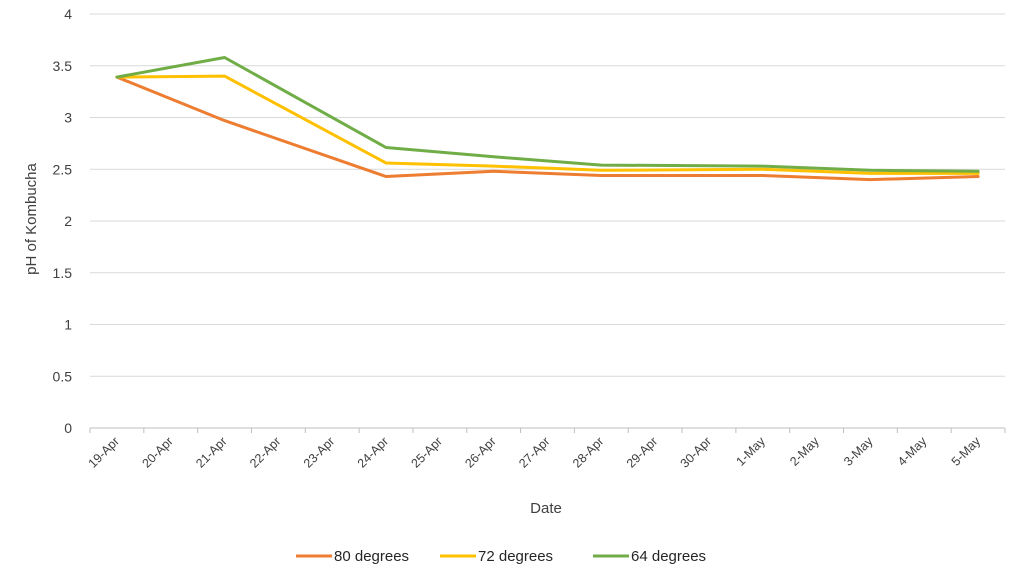 Image resolution: width=1023 pixels, height=578 pixels. What do you see at coordinates (750, 451) in the screenshot?
I see `x-tick-label: 1-May` at bounding box center [750, 451].